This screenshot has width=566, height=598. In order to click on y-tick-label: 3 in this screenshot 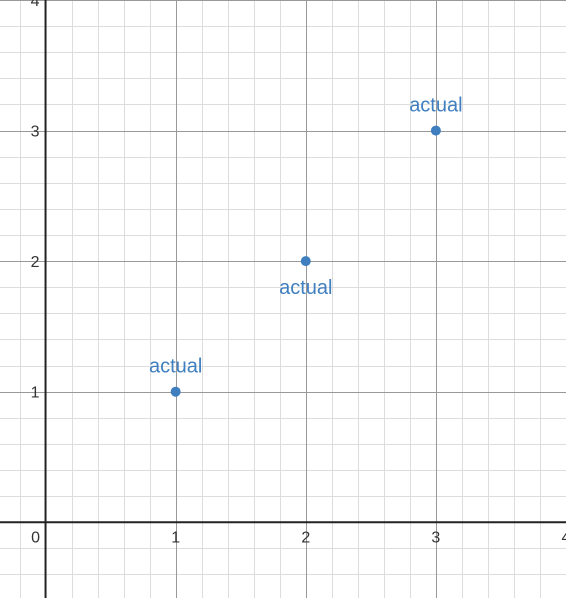, I will do `click(35, 132)`.